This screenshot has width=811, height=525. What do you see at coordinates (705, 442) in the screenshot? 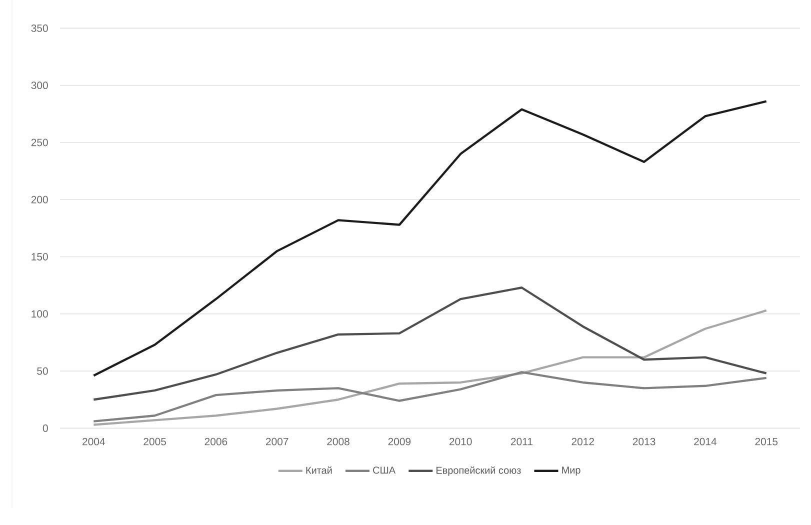
I see `x-tick-label: 2014` at bounding box center [705, 442].